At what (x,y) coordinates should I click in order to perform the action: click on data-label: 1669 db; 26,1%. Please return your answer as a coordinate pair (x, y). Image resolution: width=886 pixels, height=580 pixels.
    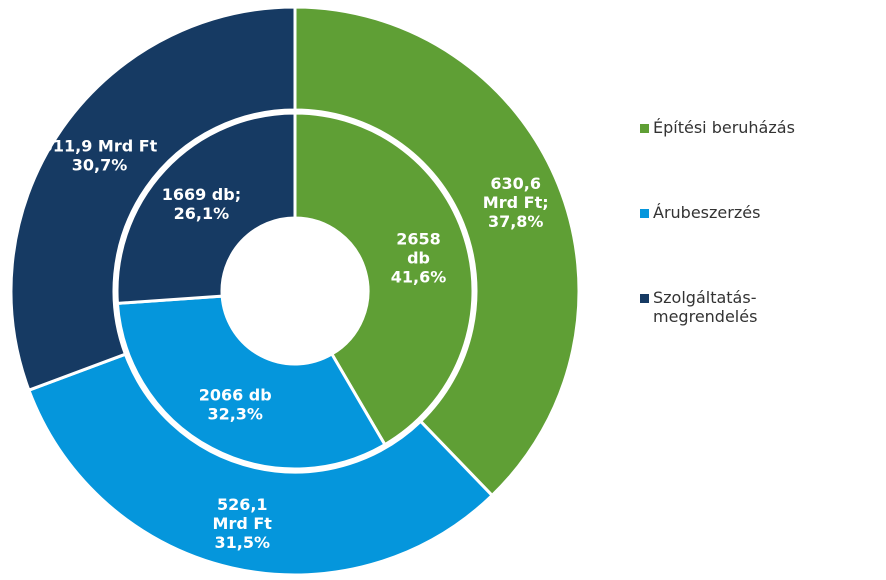
    Looking at the image, I should click on (201, 204).